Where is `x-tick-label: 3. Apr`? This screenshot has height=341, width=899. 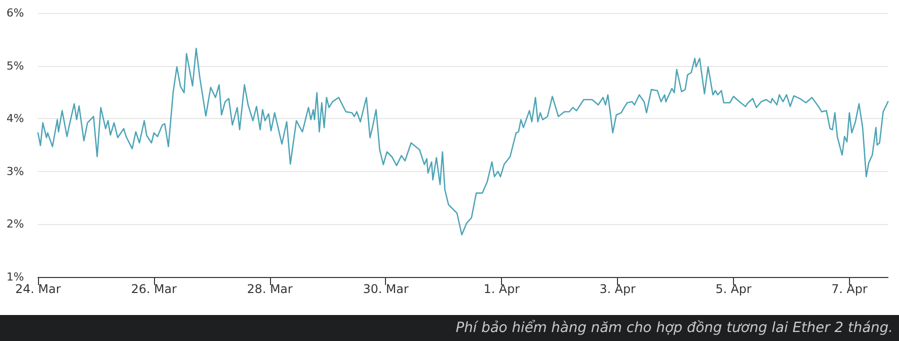
x-tick-label: 3. Apr is located at coordinates (618, 289).